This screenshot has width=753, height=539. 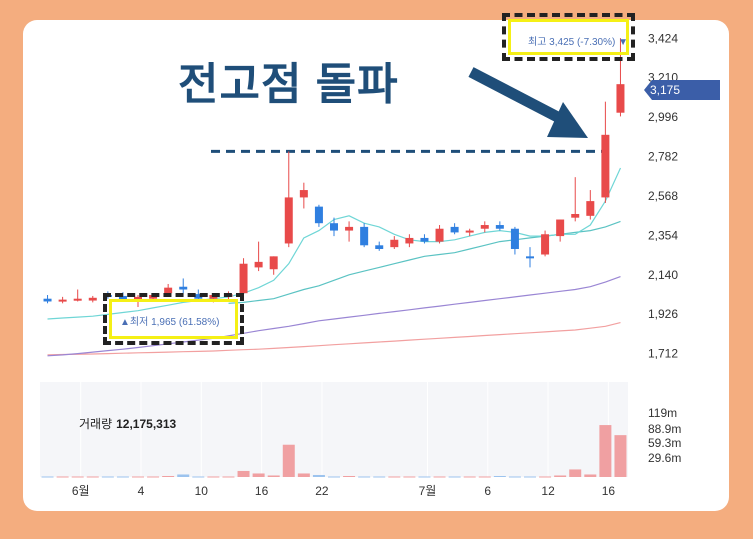 I want to click on x-tick-label: 7월, so click(x=428, y=491).